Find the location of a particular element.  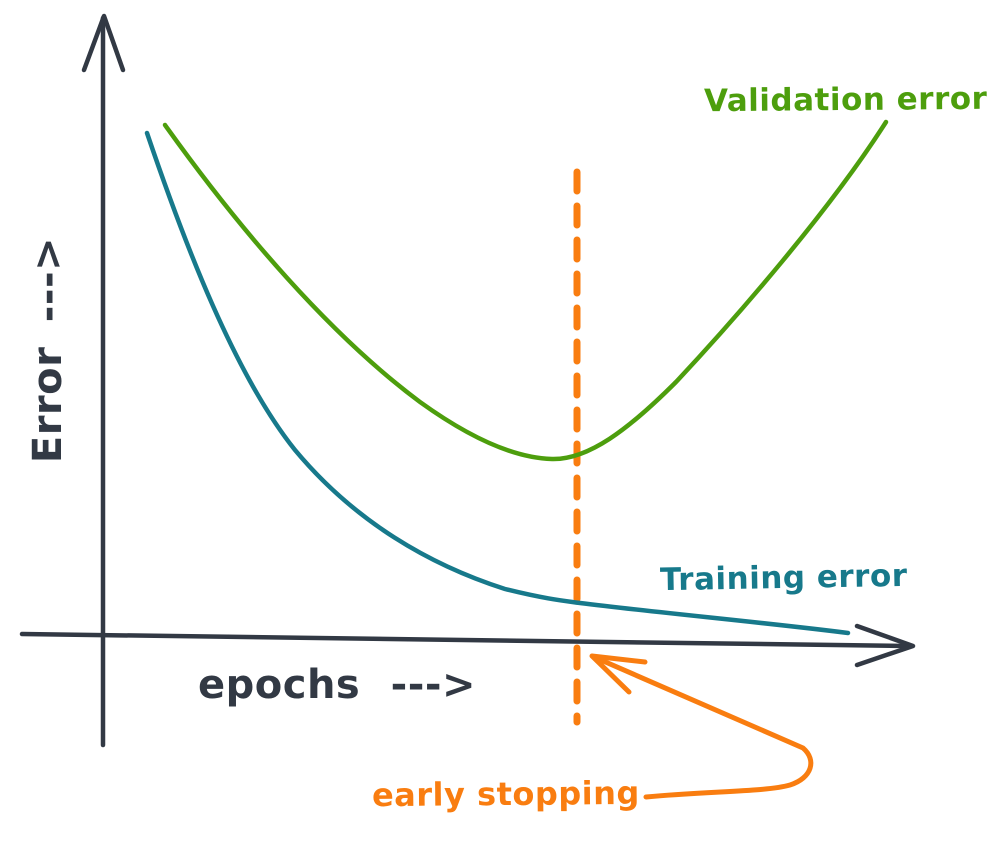

early-stopping-arrow is located at coordinates (702, 727).